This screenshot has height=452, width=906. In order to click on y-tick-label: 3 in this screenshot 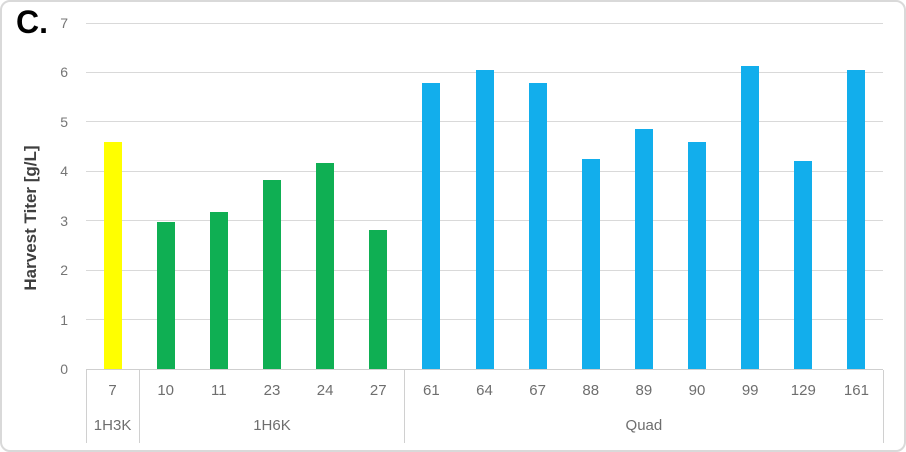, I will do `click(64, 220)`.